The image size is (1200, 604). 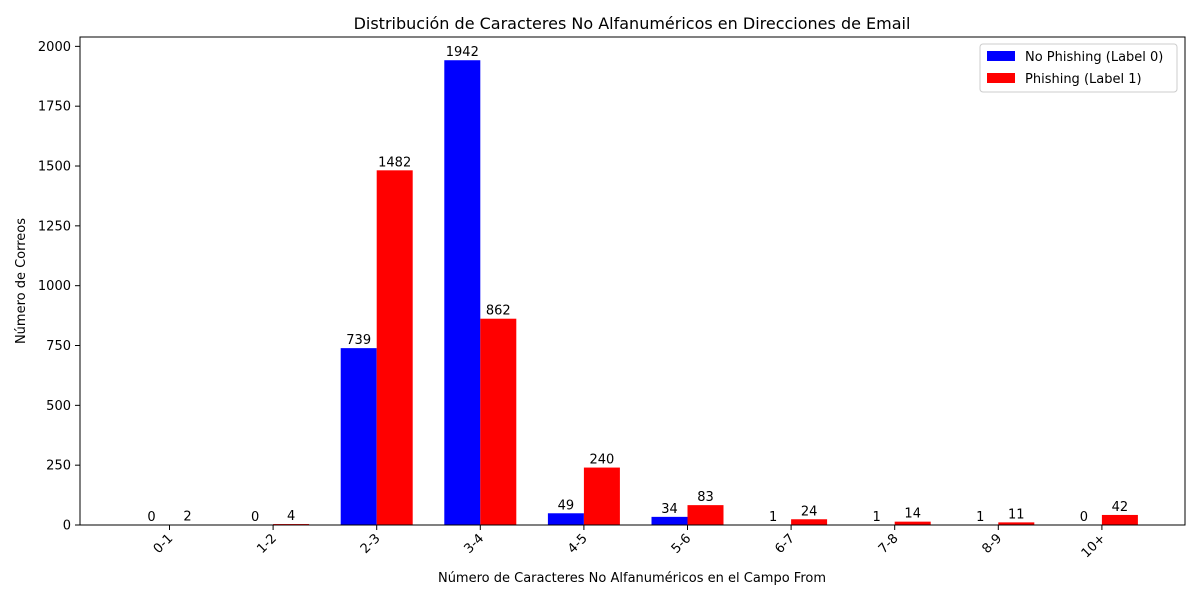 I want to click on x-tick-label: 2-3, so click(x=371, y=544).